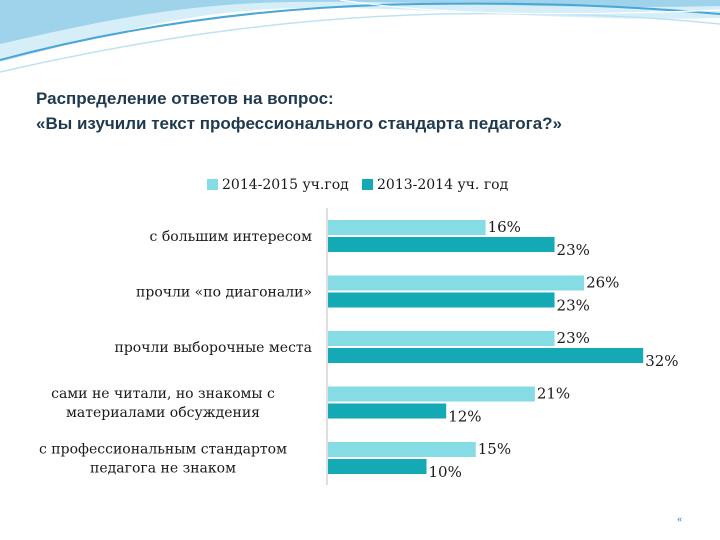 This screenshot has width=720, height=540. I want to click on data-label: 12%, so click(464, 417).